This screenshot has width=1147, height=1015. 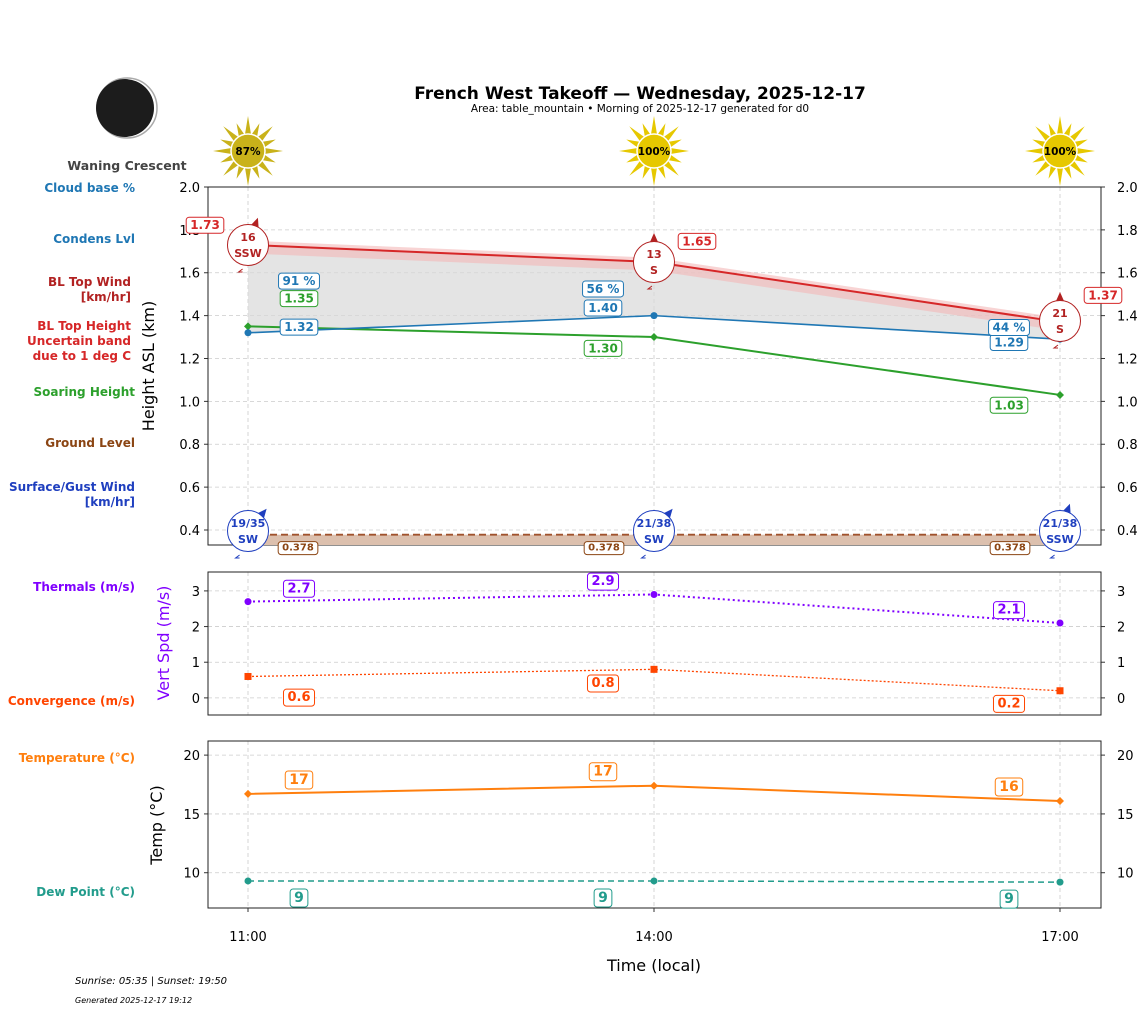 What do you see at coordinates (1121, 628) in the screenshot?
I see `ytick-label-right: 2` at bounding box center [1121, 628].